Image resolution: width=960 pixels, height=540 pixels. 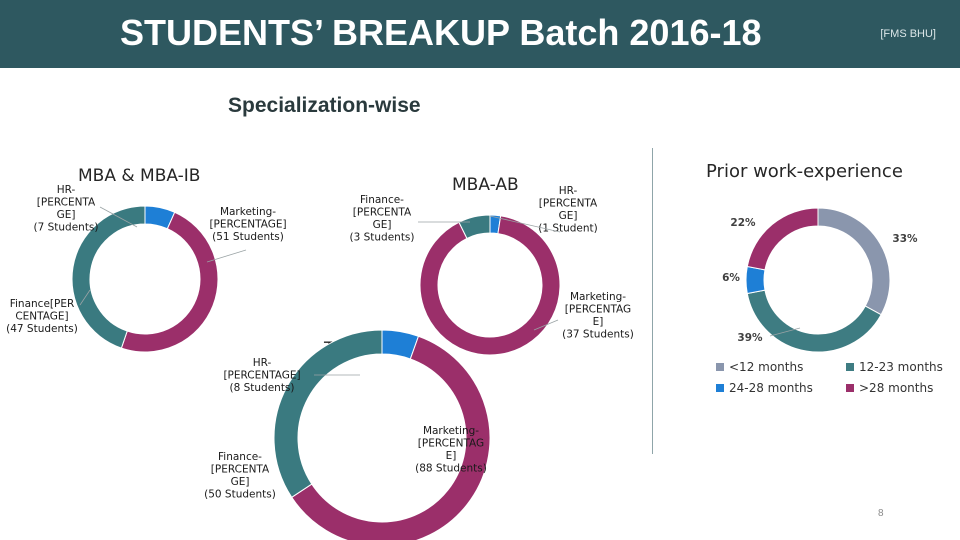 I want to click on section-subtitle: Specialization-wise, so click(x=324, y=105).